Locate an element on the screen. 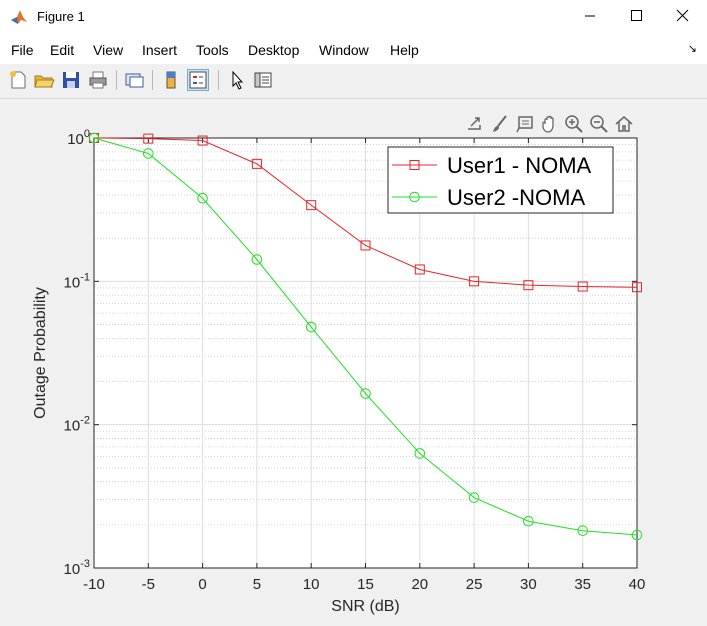 The width and height of the screenshot is (707, 626). edit-plot-button is located at coordinates (237, 80).